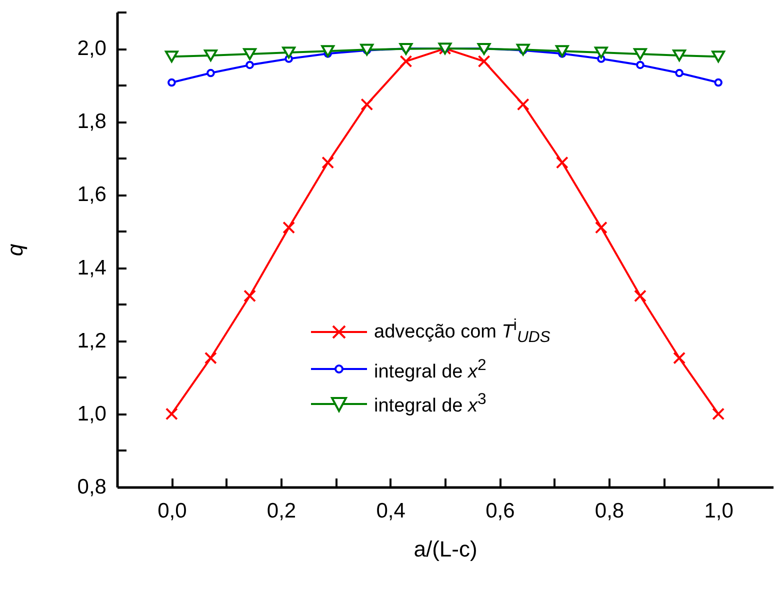 This screenshot has width=774, height=590. Describe the element at coordinates (91, 194) in the screenshot. I see `y-tick-label: 1,6` at that location.